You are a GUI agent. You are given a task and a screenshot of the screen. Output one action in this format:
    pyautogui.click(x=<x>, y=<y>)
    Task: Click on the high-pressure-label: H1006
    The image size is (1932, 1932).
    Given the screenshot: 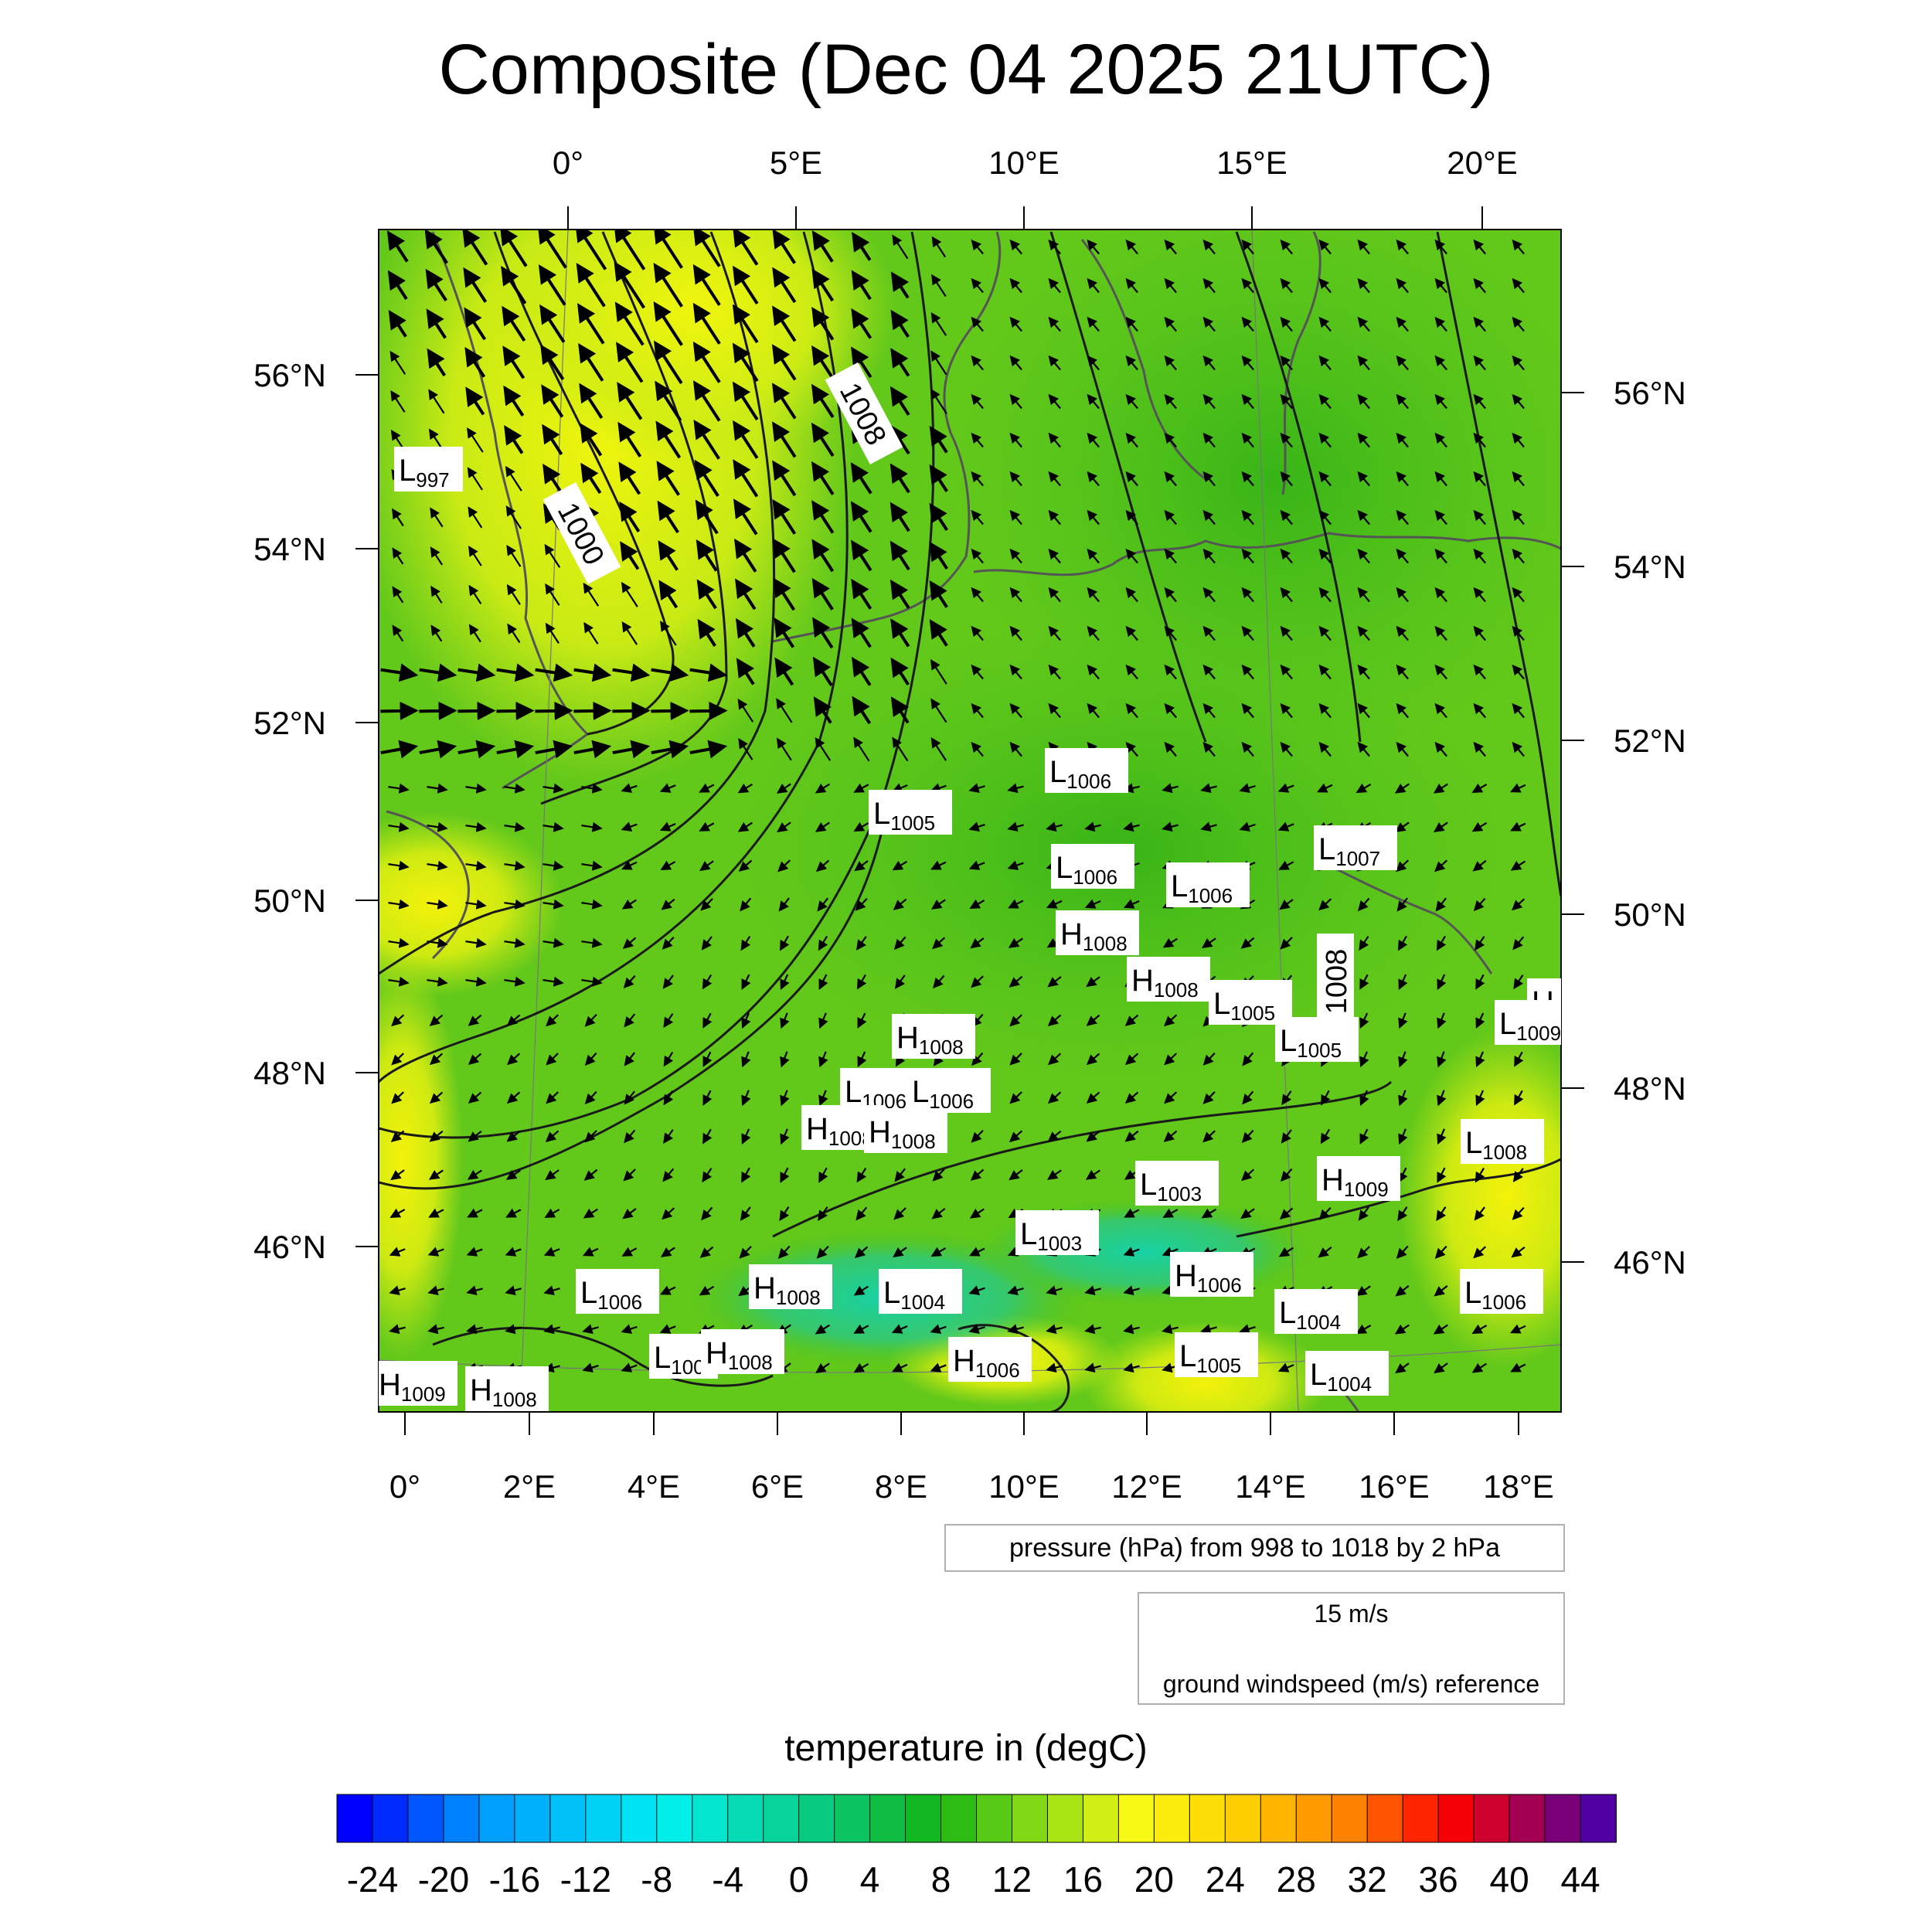 What is the action you would take?
    pyautogui.click(x=1212, y=1275)
    